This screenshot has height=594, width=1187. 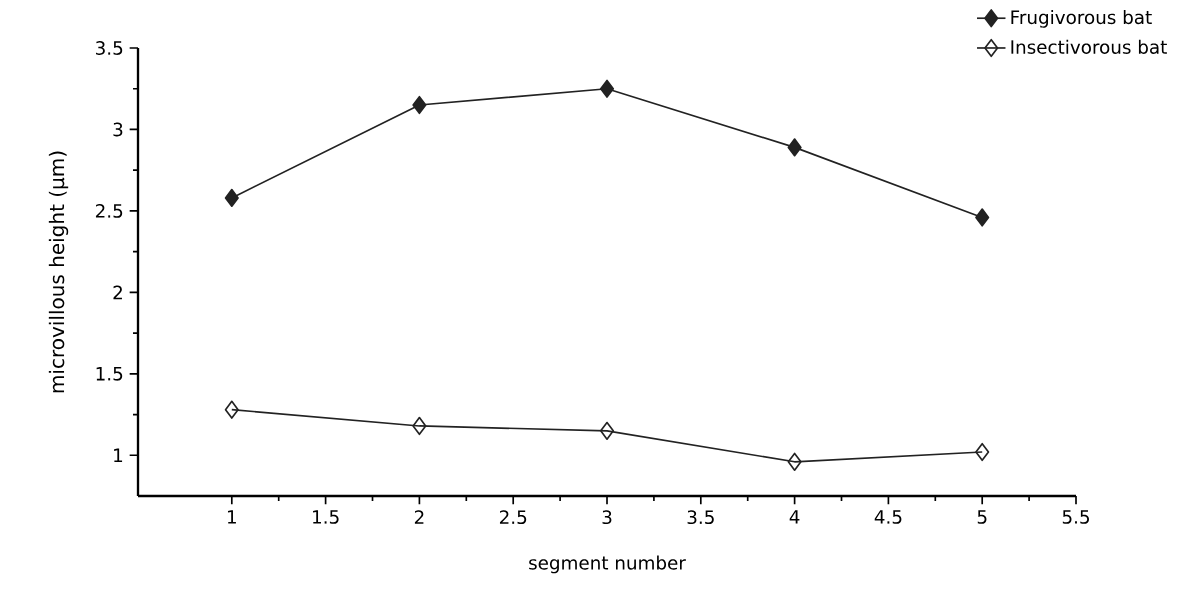 What do you see at coordinates (700, 517) in the screenshot?
I see `x-tick-label: 3.5` at bounding box center [700, 517].